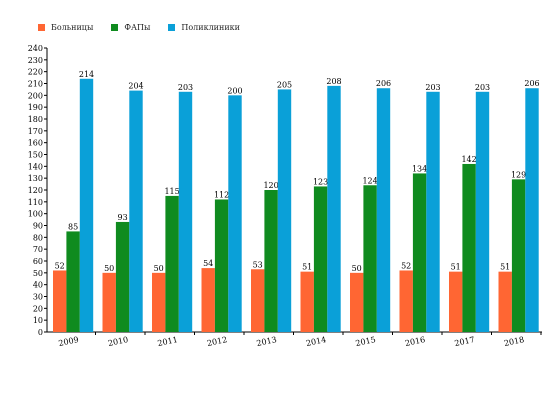  Describe the element at coordinates (419, 252) in the screenshot. I see `bar-ФАПы-2016` at that location.